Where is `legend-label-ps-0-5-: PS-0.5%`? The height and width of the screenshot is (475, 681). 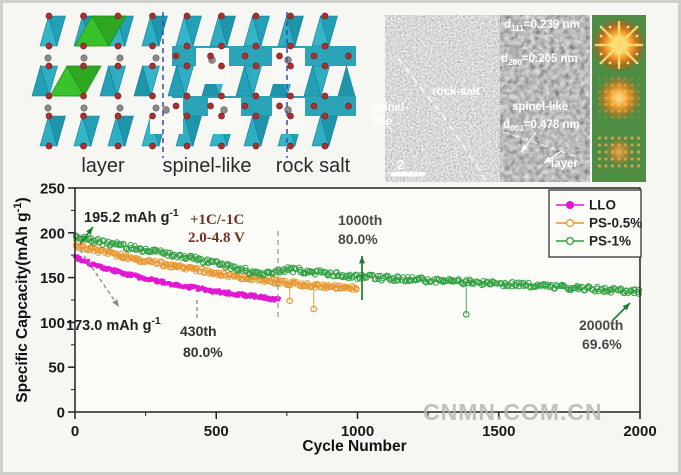 legend-label-ps-0-5-: PS-0.5% is located at coordinates (615, 223).